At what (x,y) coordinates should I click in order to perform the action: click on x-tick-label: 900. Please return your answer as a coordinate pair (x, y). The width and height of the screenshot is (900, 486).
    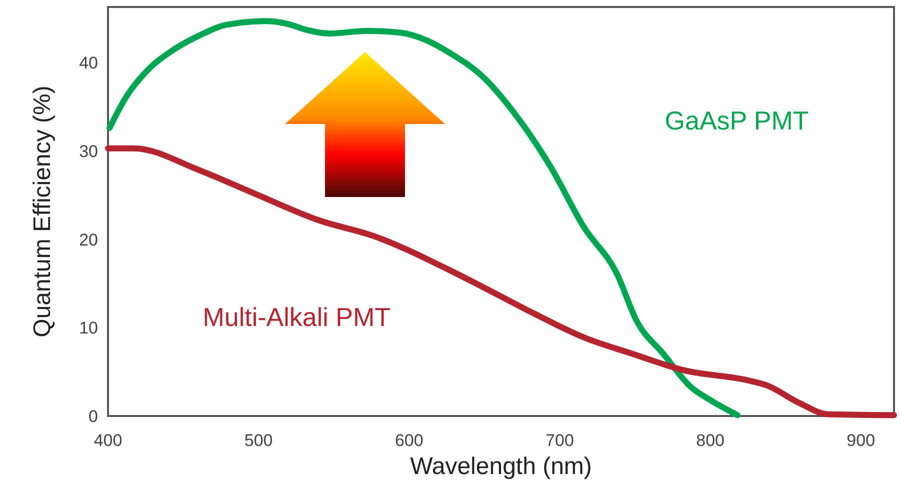
    Looking at the image, I should click on (861, 440).